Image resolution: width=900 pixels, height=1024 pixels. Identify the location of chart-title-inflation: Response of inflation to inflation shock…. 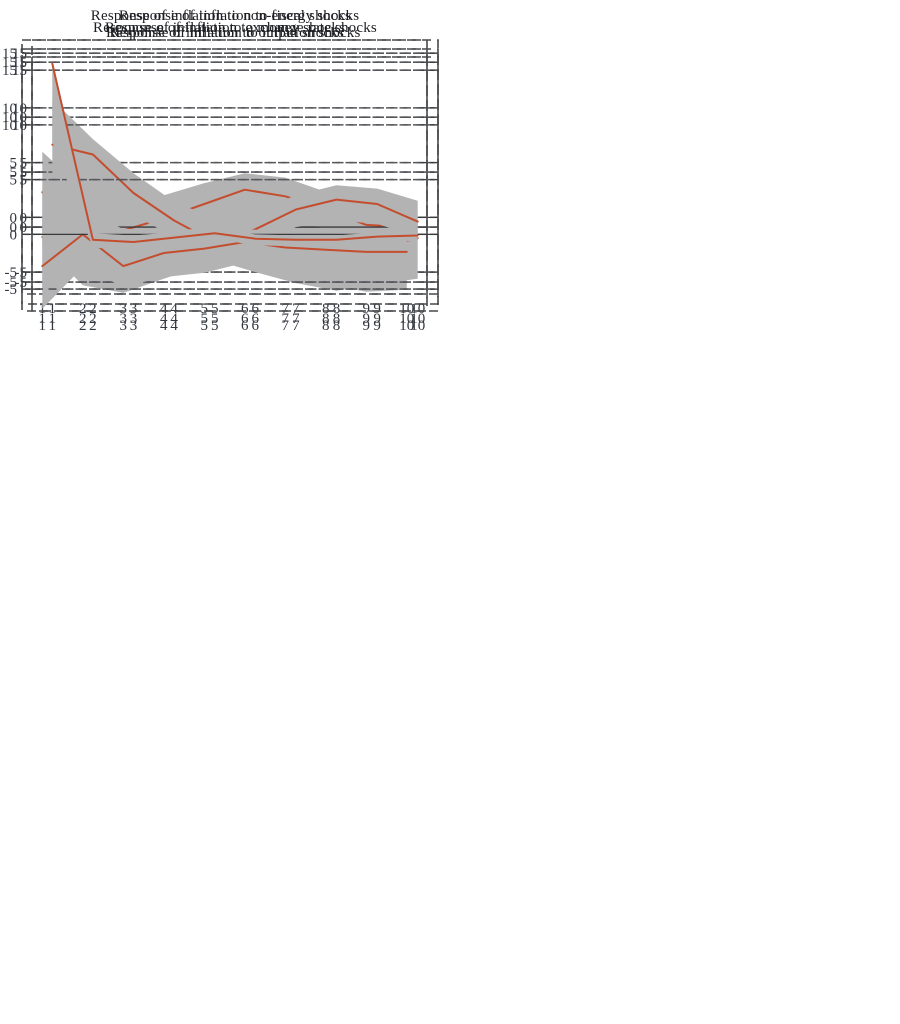
(235, 33).